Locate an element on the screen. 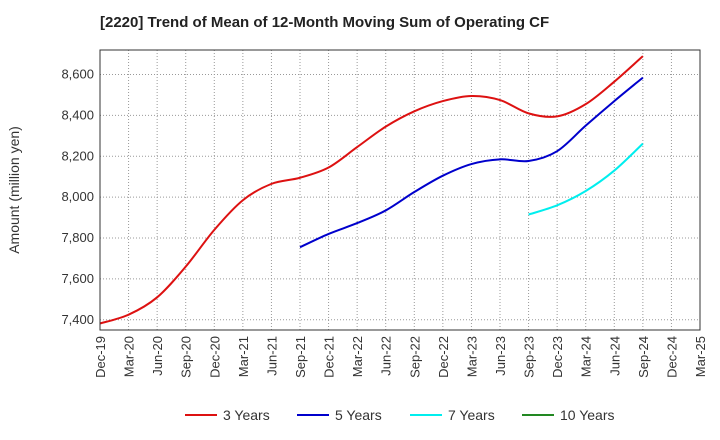 Image resolution: width=720 pixels, height=440 pixels. x-tick-label: Jun-20 is located at coordinates (157, 356).